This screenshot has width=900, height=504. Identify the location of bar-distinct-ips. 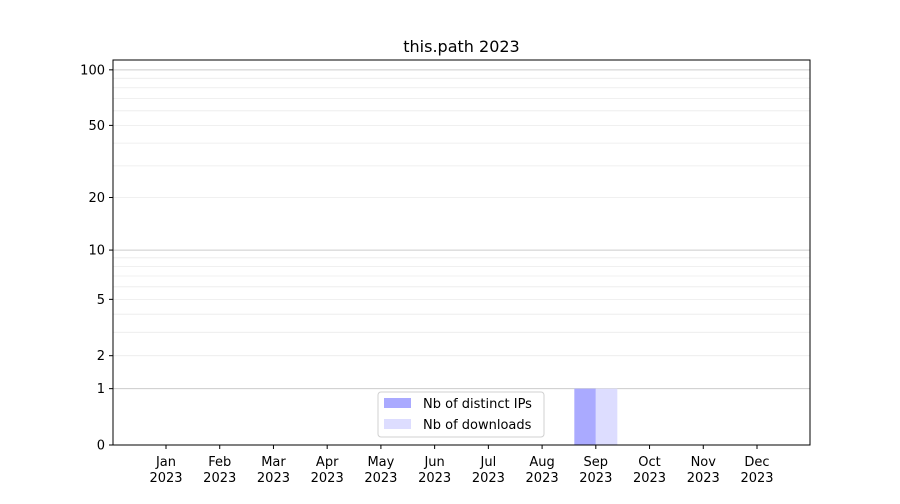
(585, 416).